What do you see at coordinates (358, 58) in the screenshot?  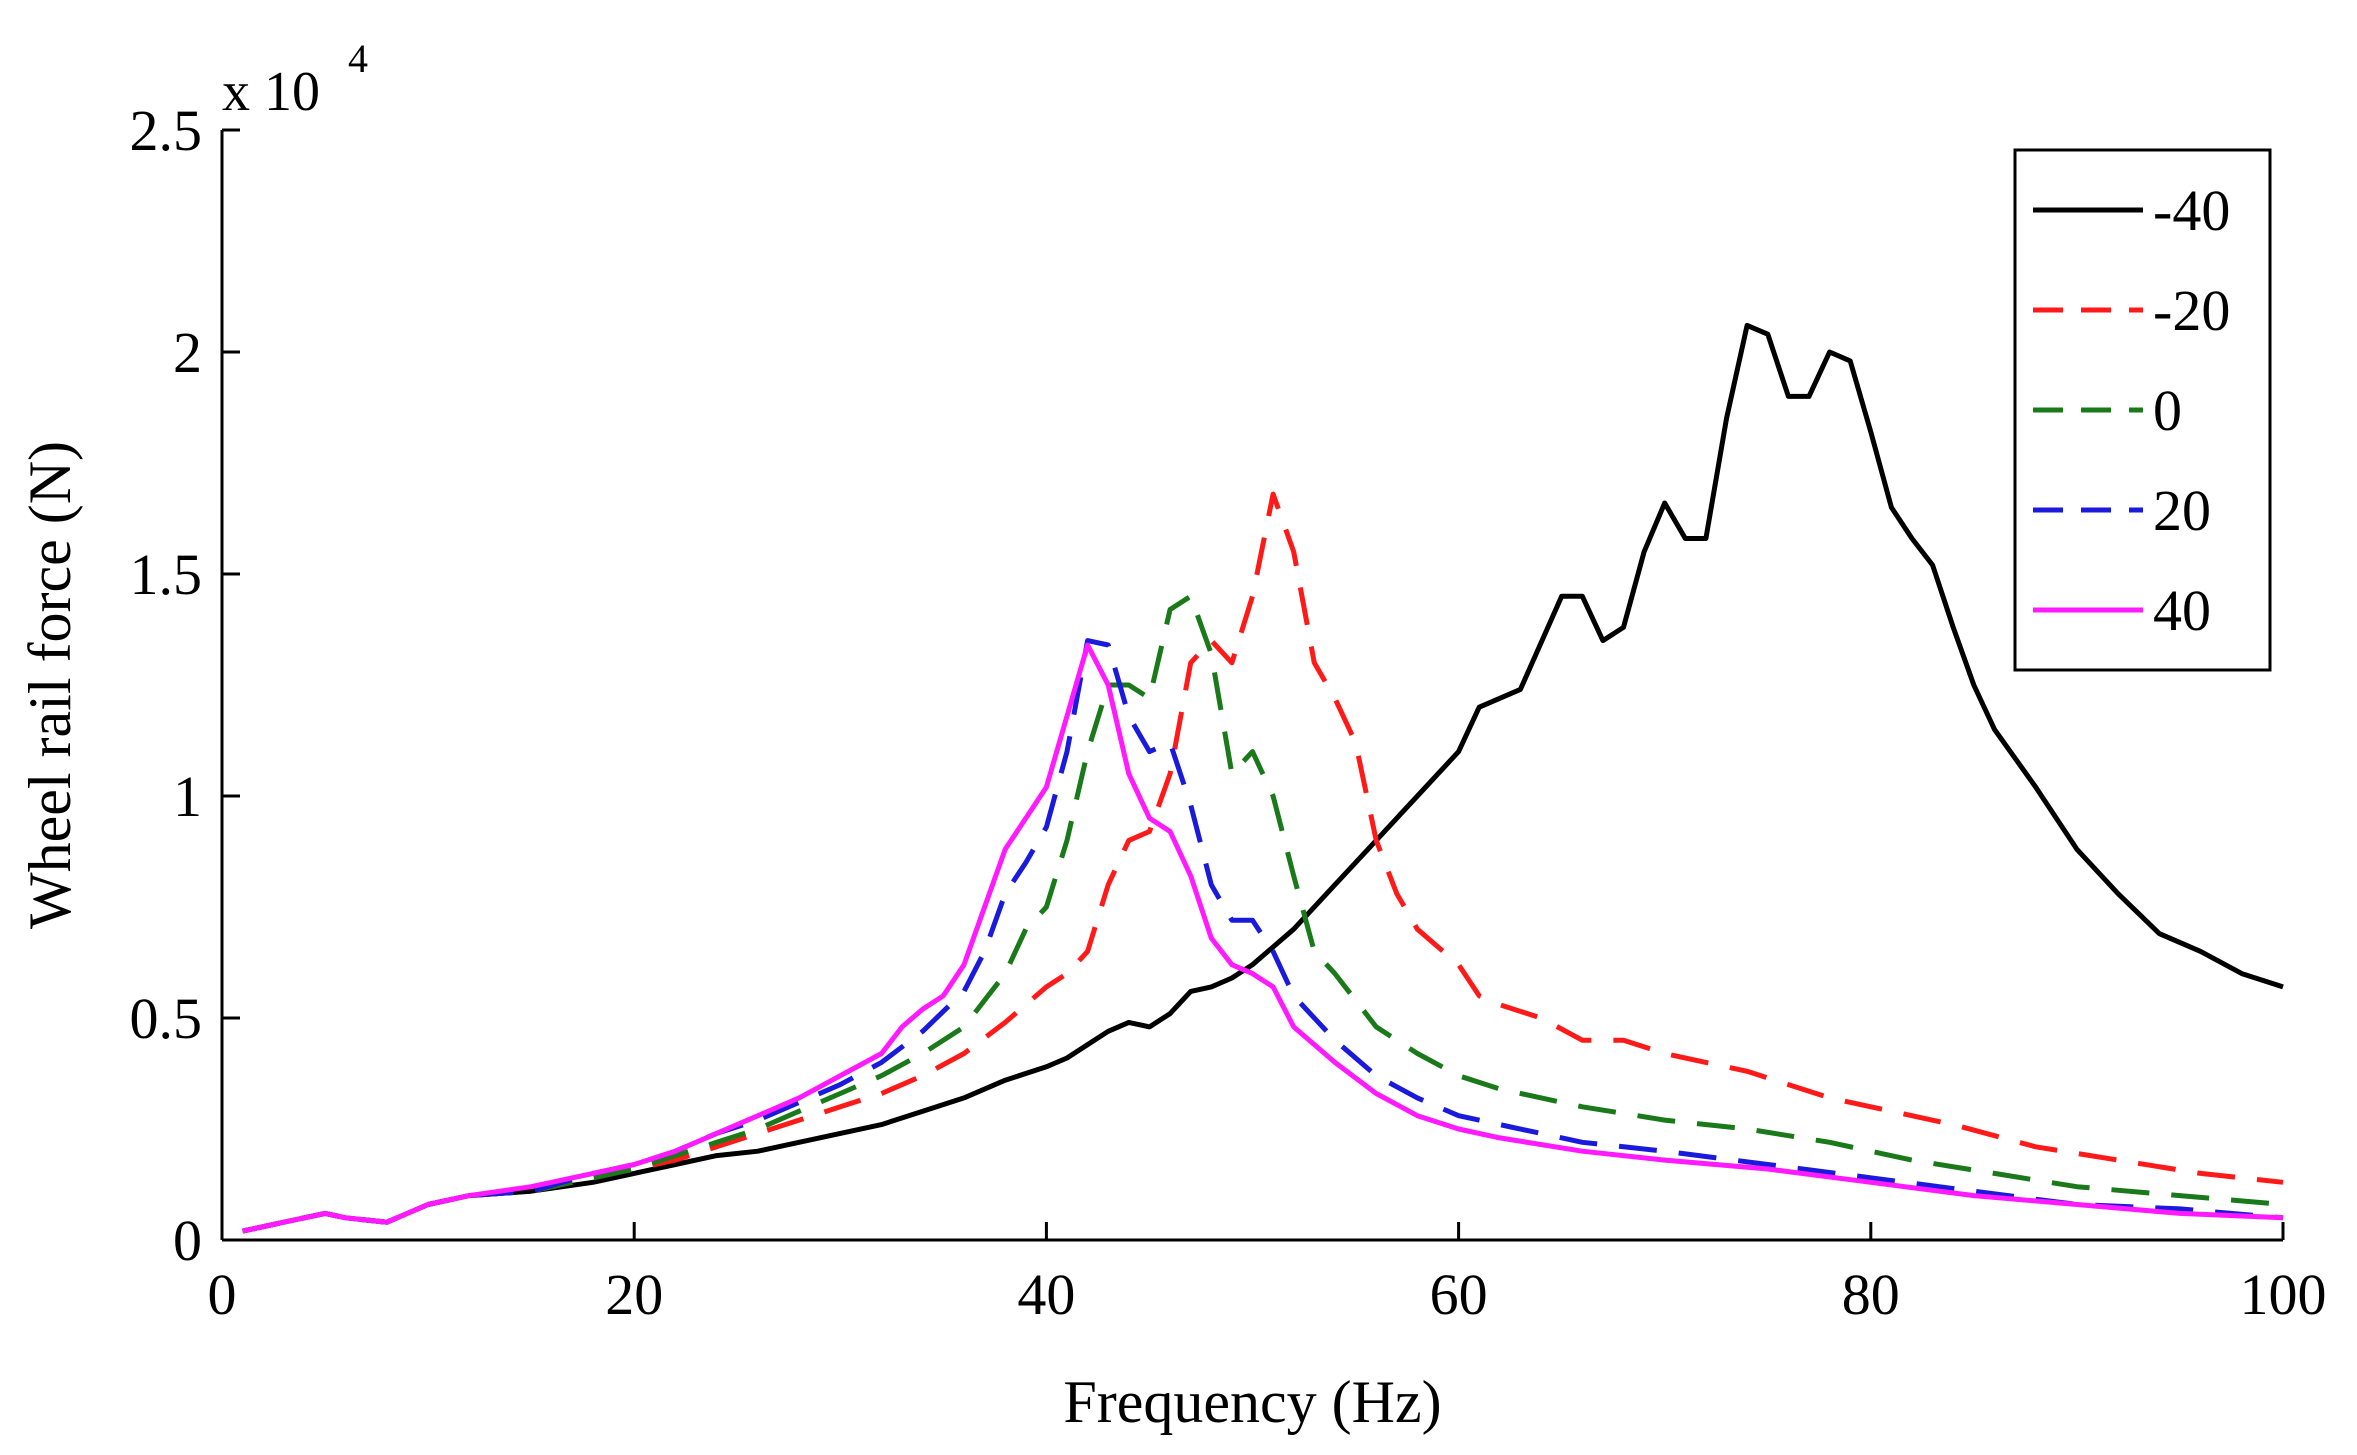 I see `y-axis-exponent-power: 4` at bounding box center [358, 58].